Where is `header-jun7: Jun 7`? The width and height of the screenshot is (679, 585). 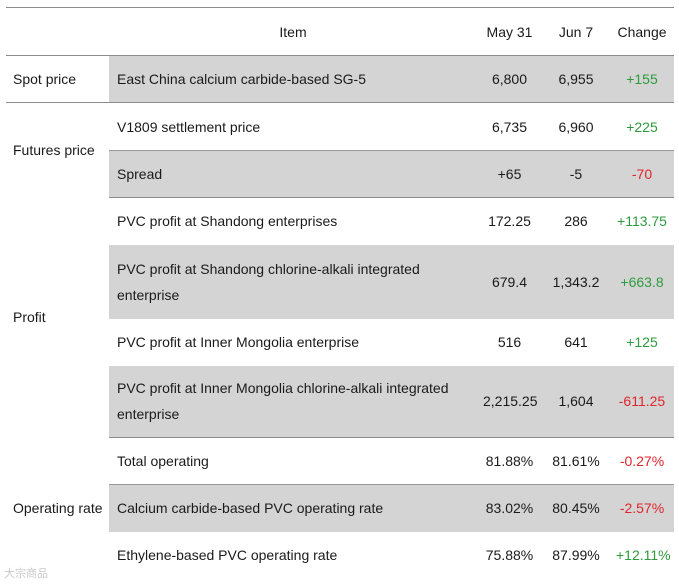
header-jun7: Jun 7 is located at coordinates (576, 31).